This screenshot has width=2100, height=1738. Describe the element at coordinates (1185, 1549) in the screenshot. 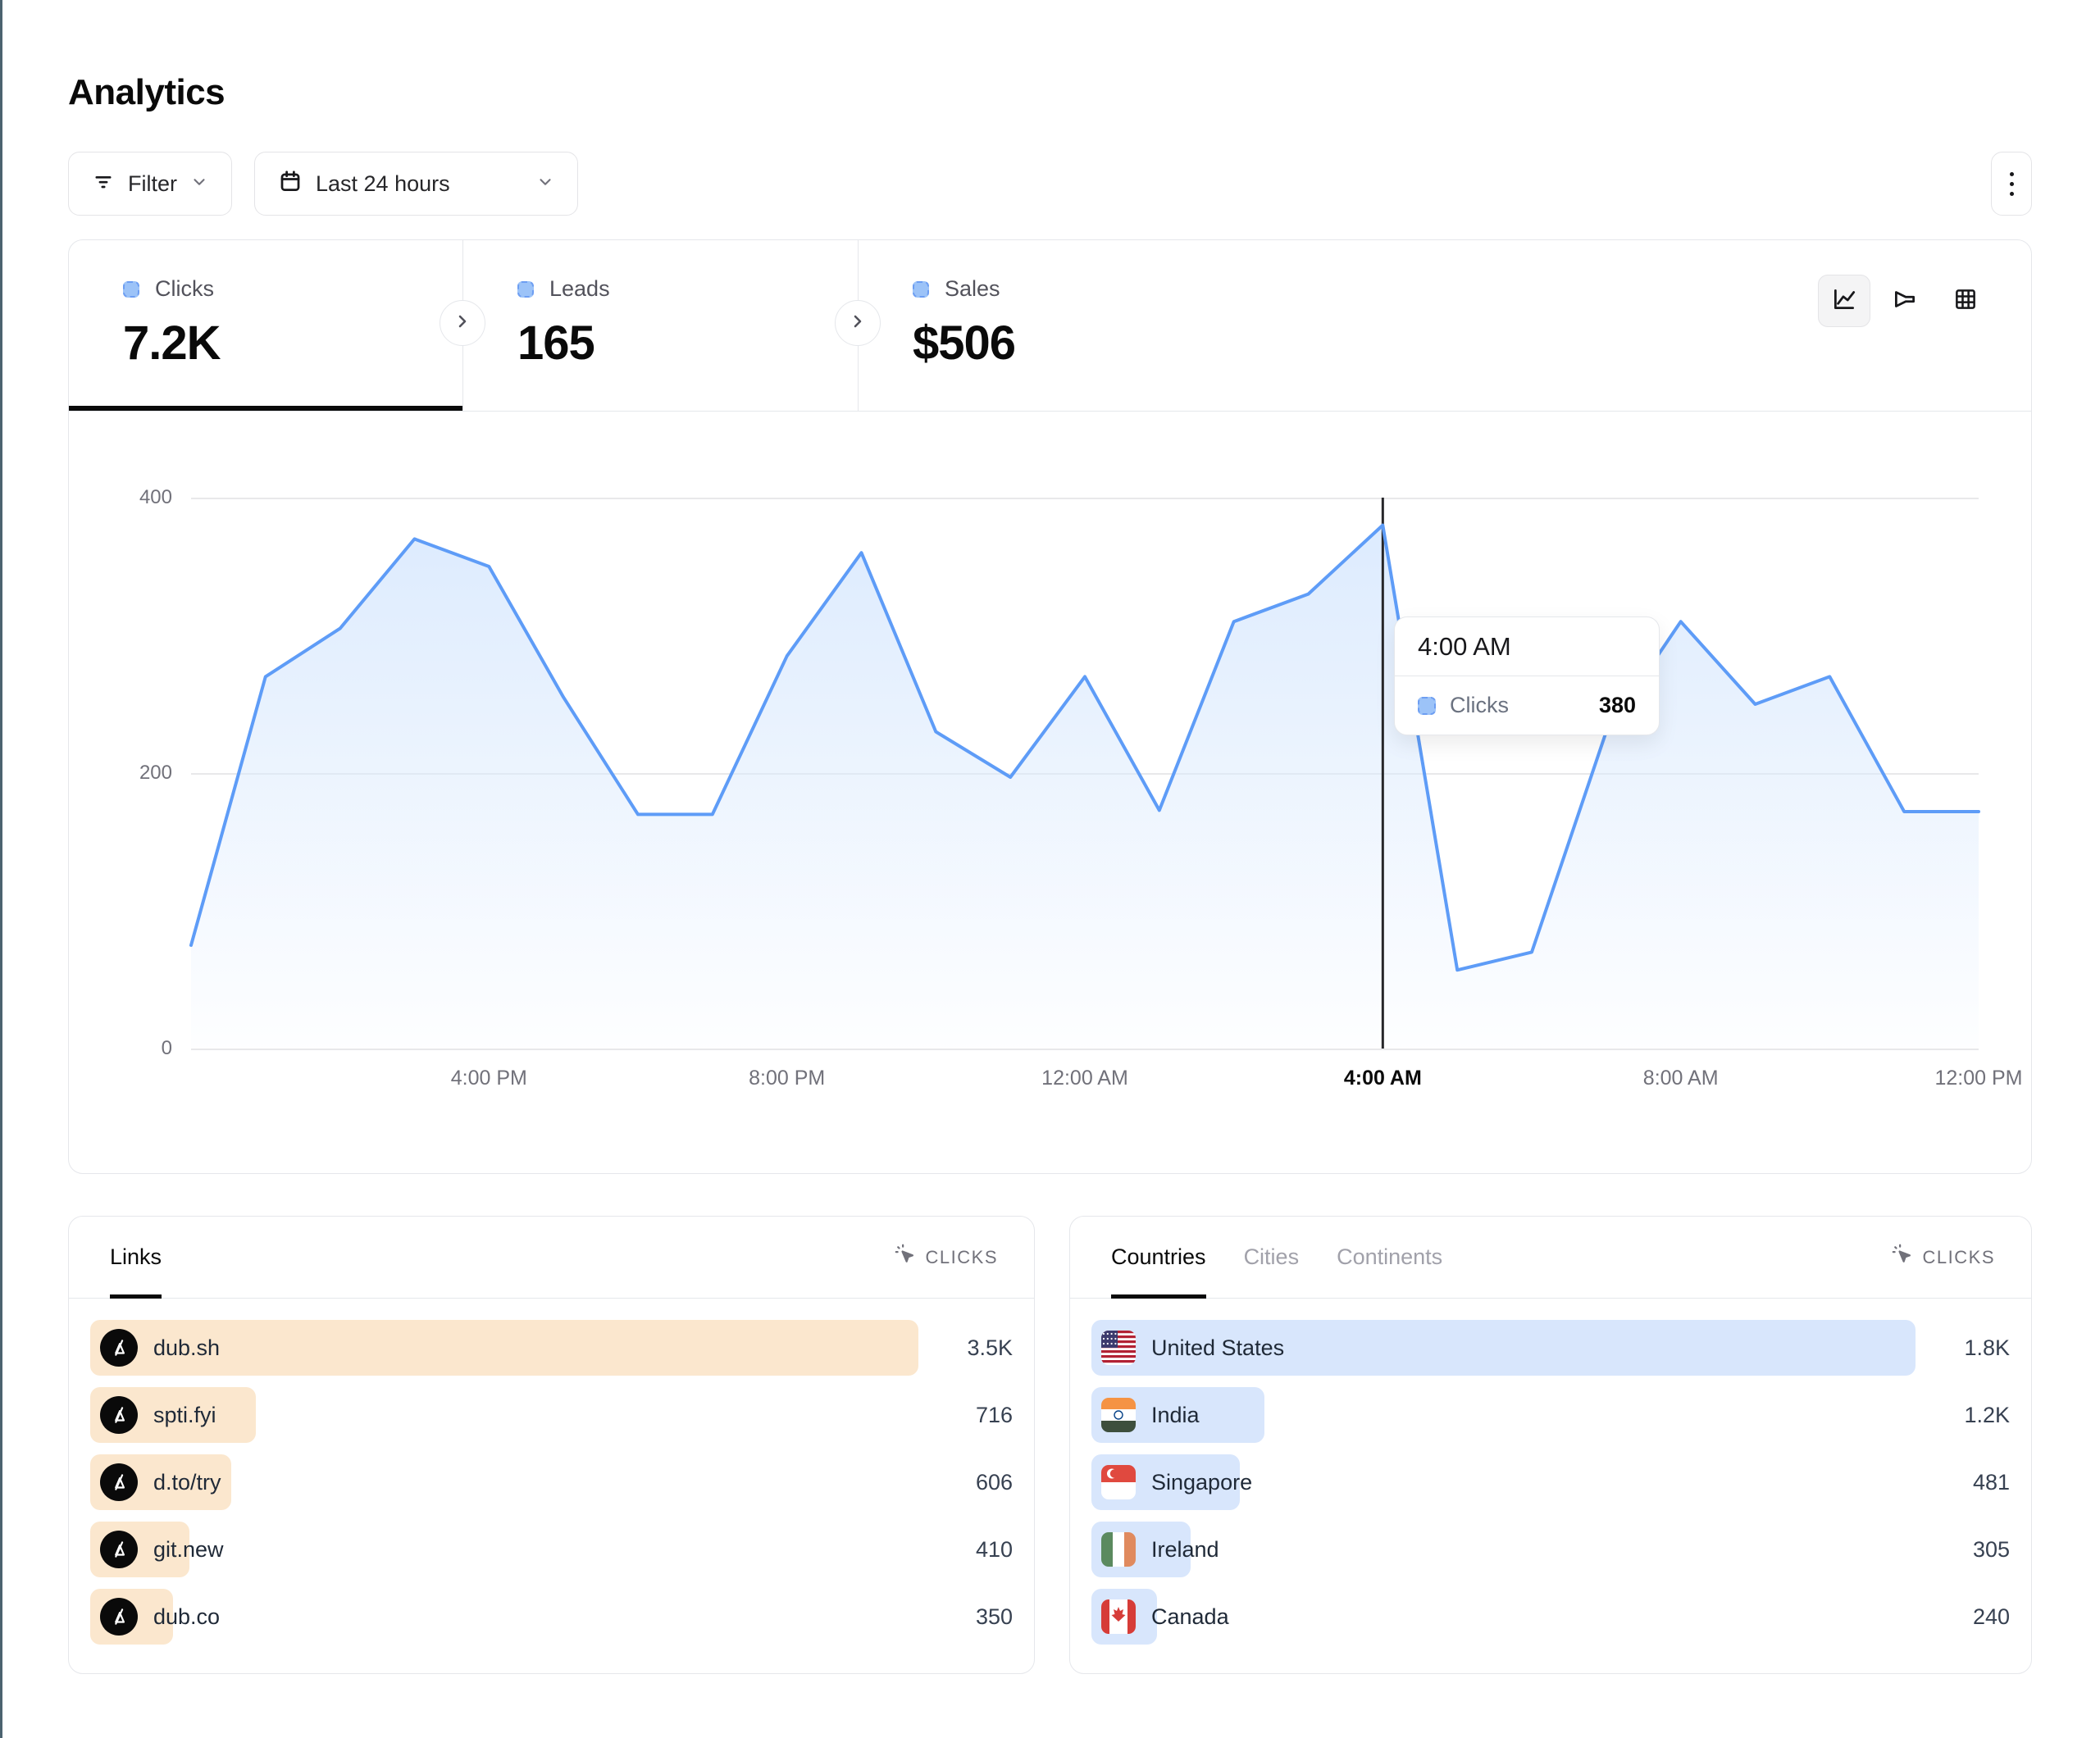

I see `country-label: Ireland` at that location.